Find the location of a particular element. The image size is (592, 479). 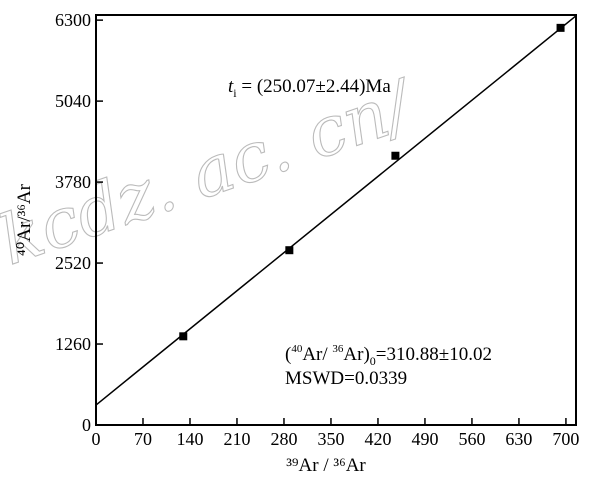

initial-sup-40: 40 is located at coordinates (297, 349).